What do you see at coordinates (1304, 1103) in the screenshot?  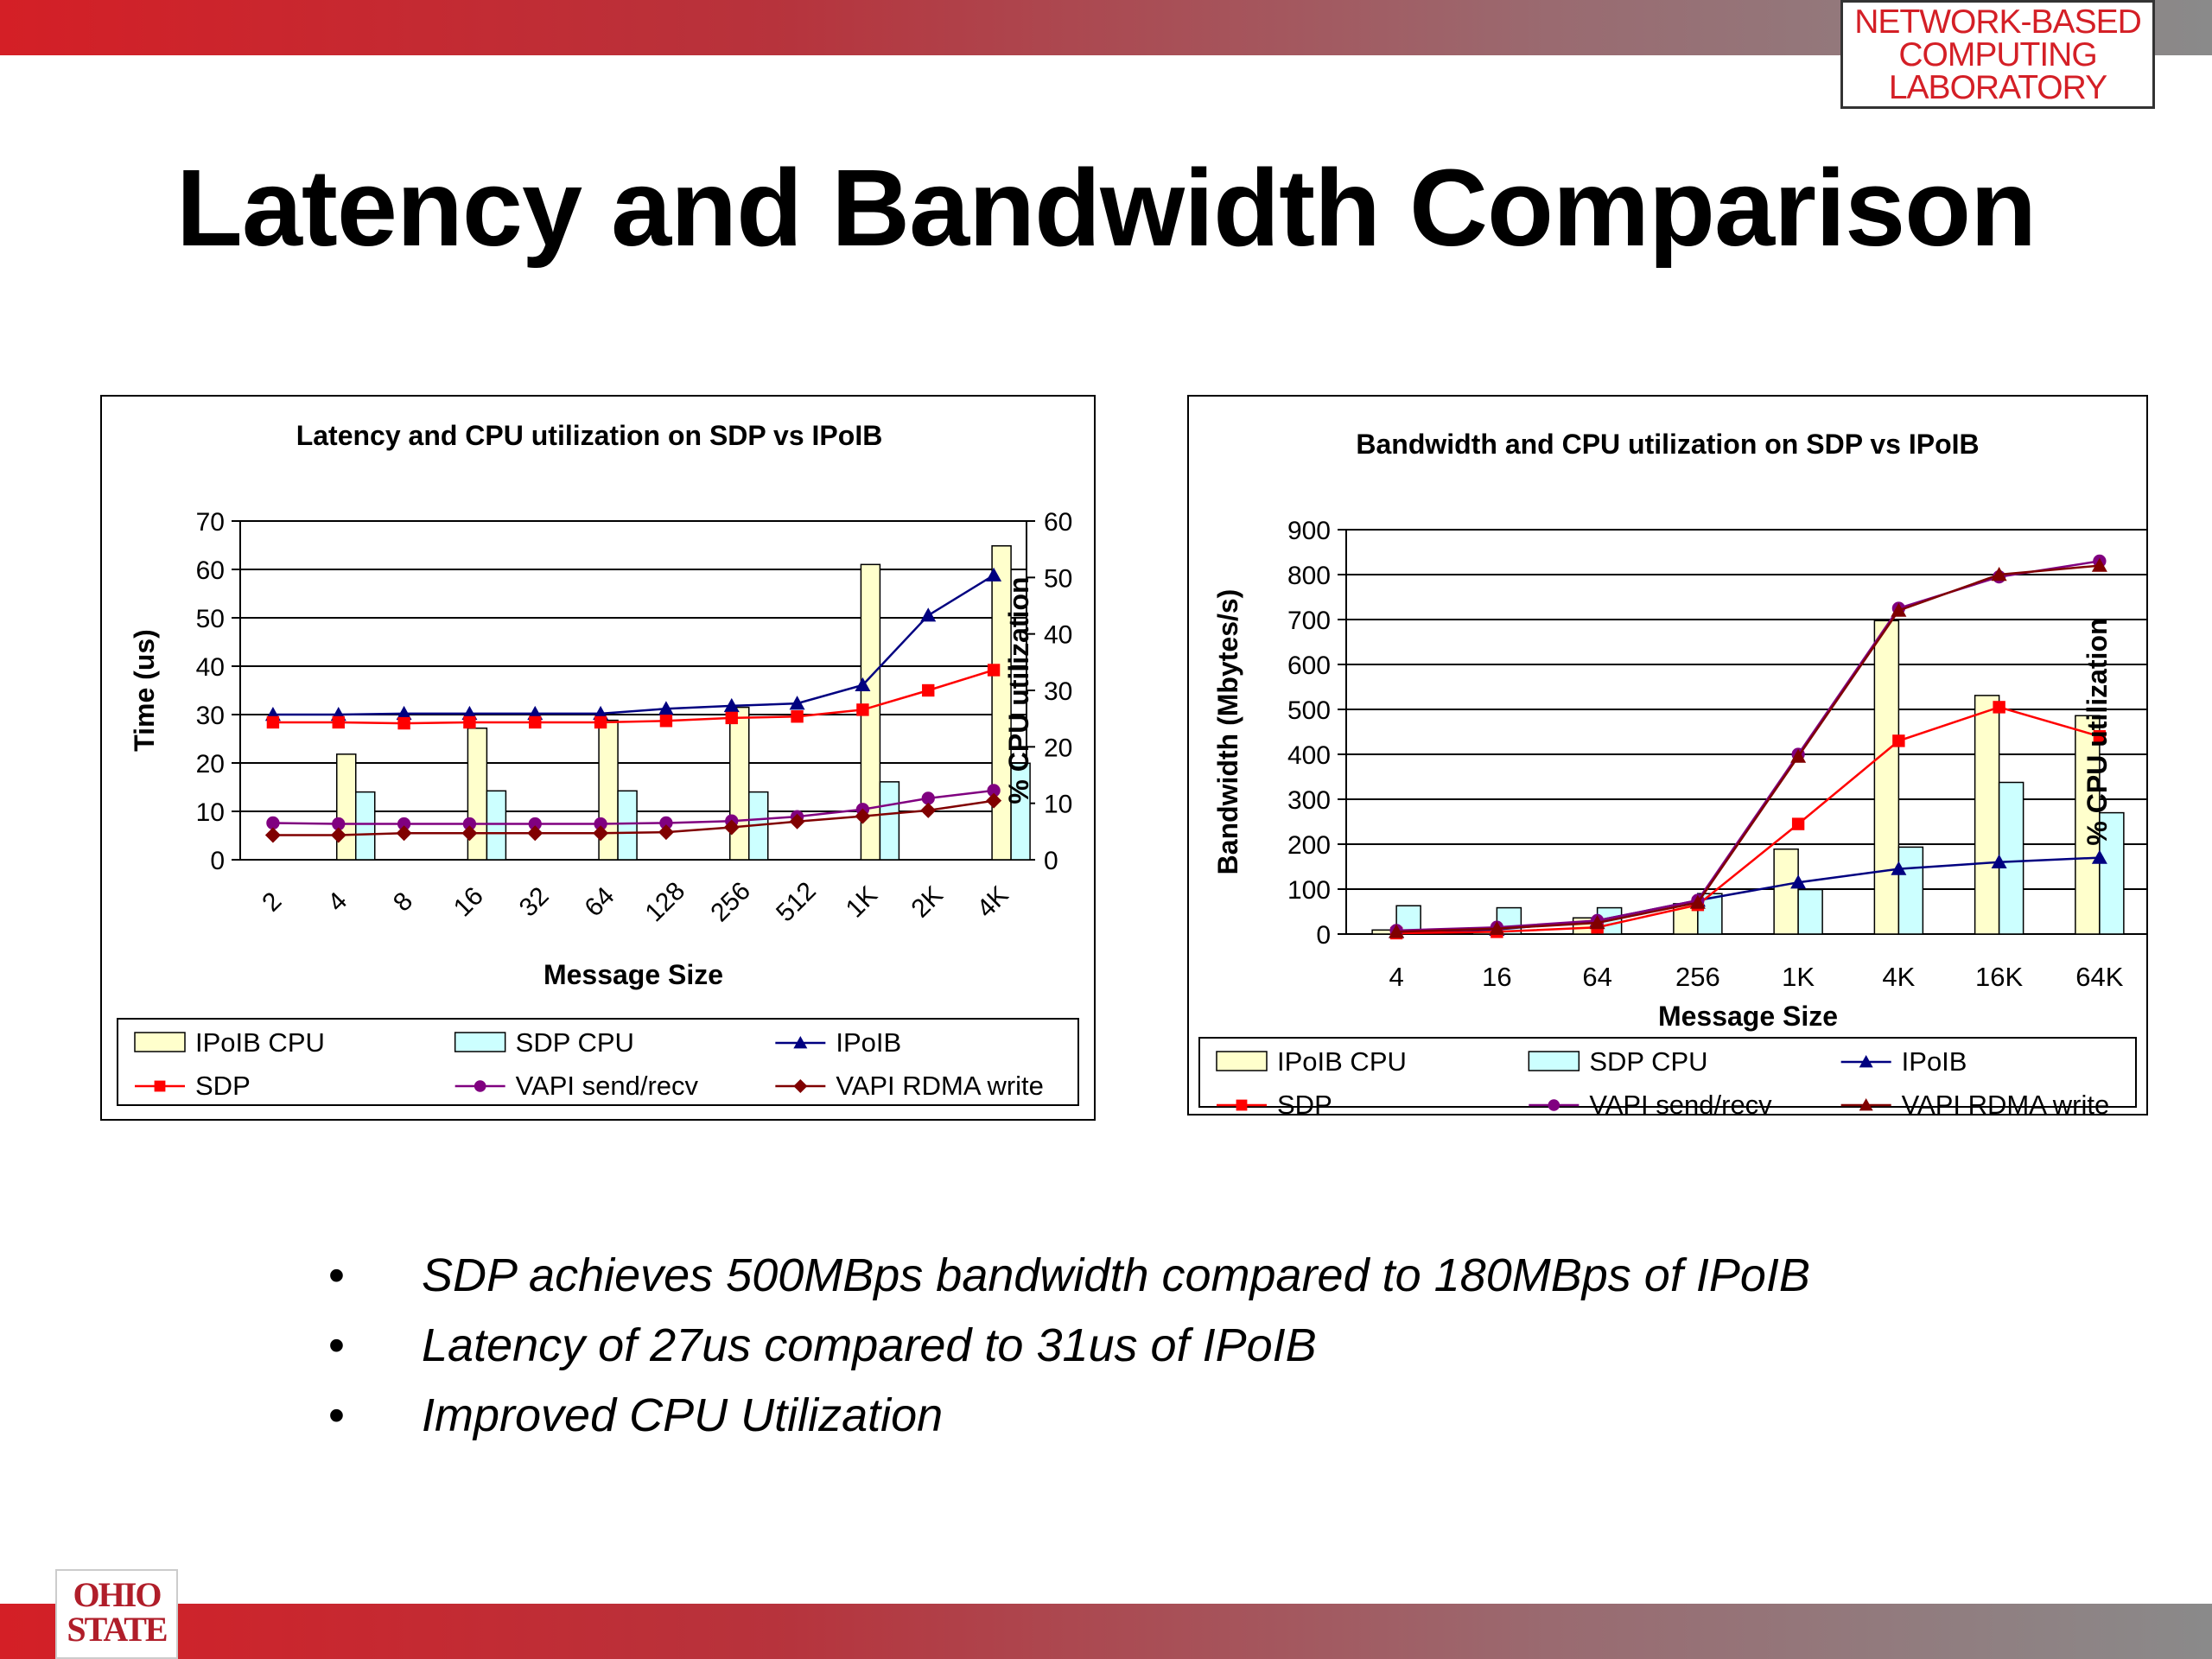 I see `legend-label: SDP` at bounding box center [1304, 1103].